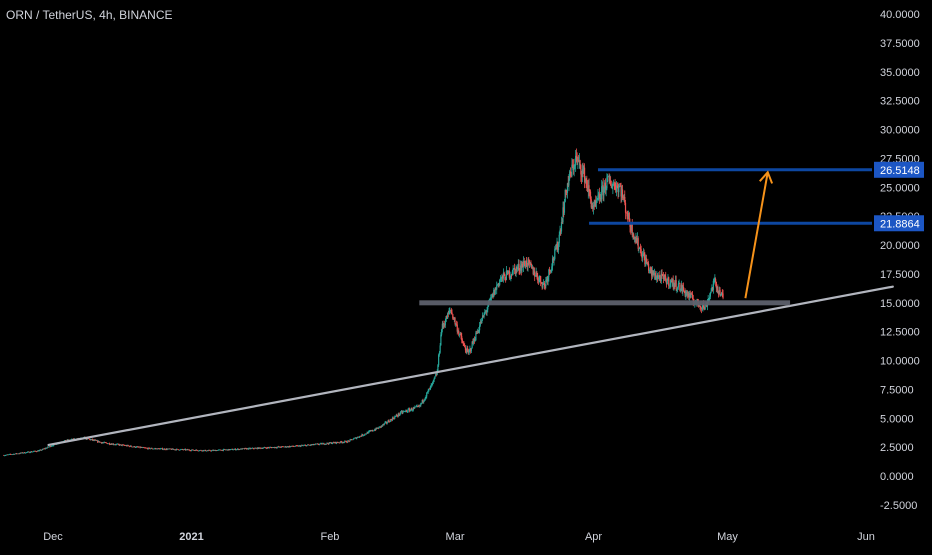  I want to click on time-axis: Dec 2021 Feb Mar Apr May Jun, so click(459, 537).